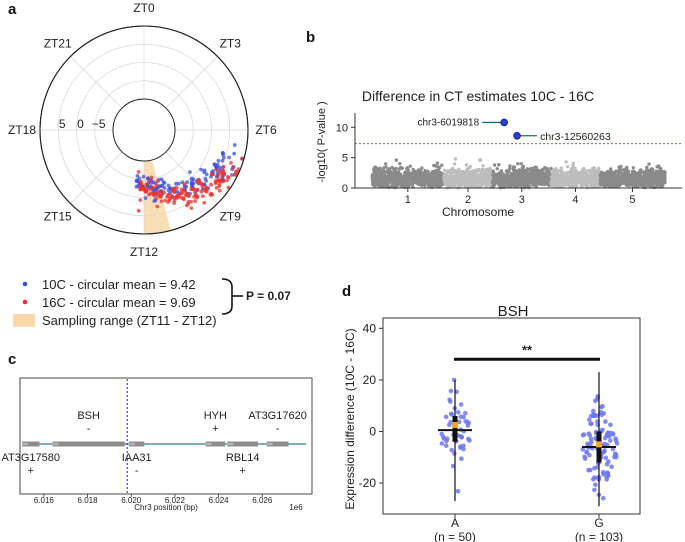 Image resolution: width=685 pixels, height=542 pixels. What do you see at coordinates (342, 128) in the screenshot?
I see `manhattan-ytick-label: 10` at bounding box center [342, 128].